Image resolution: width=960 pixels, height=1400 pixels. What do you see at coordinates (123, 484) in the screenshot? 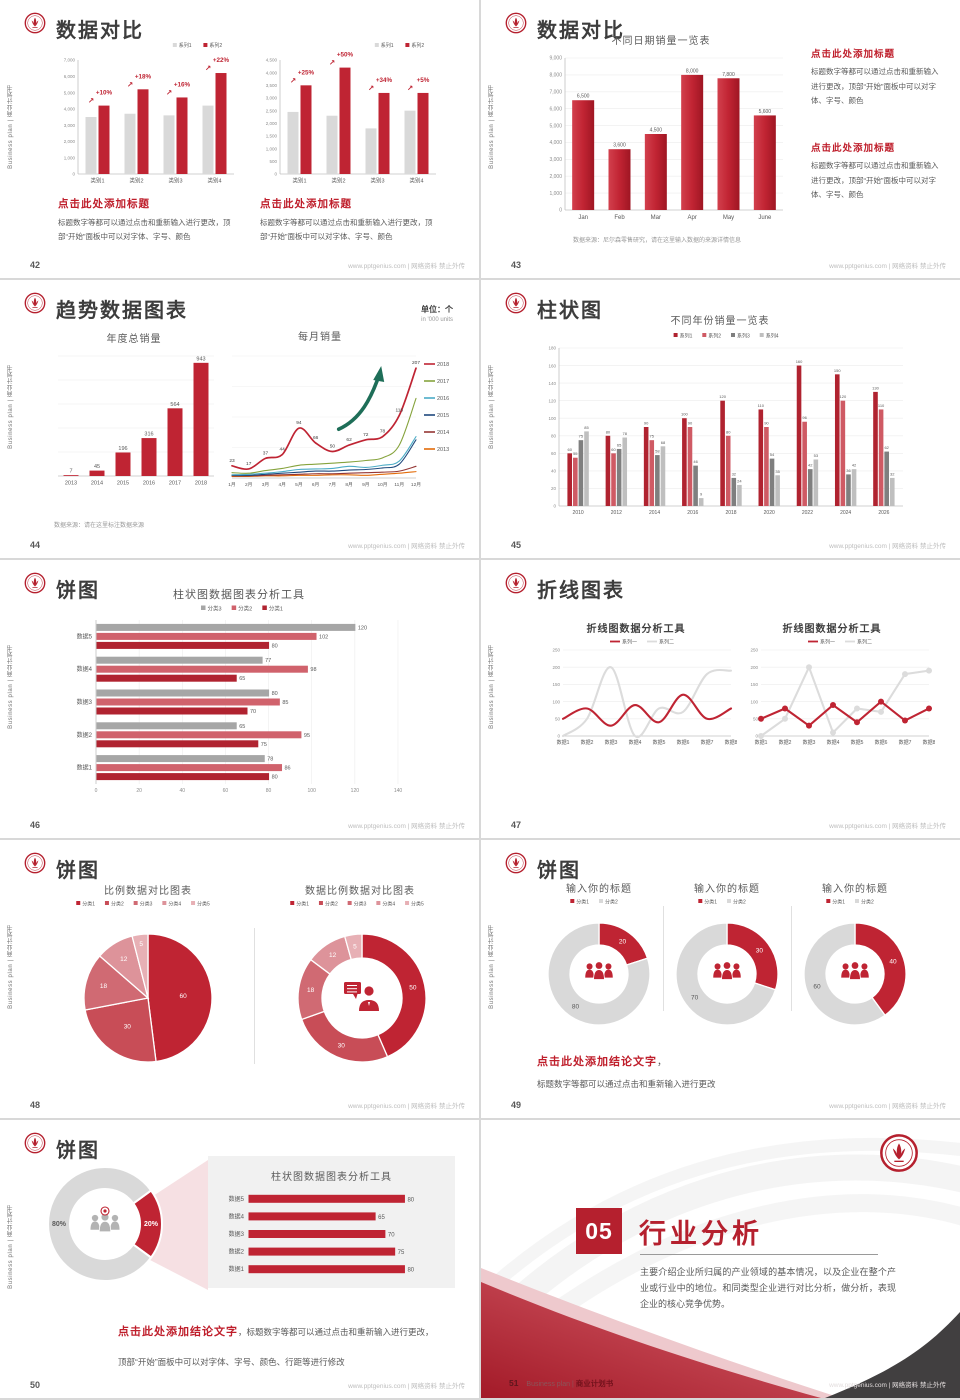
I see `svg-text: 2015` at bounding box center [123, 484].